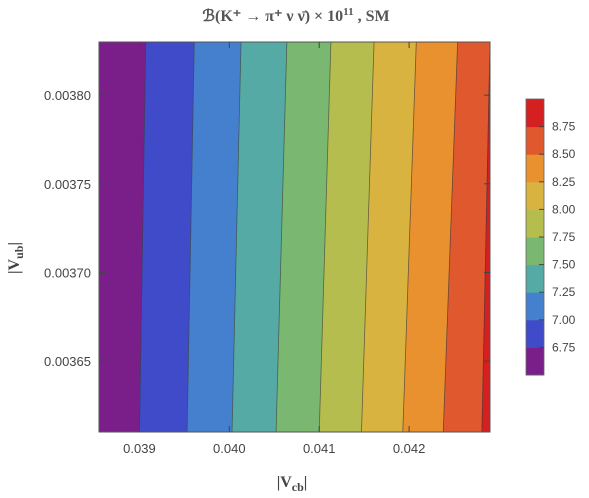  I want to click on x-axis-label-sub: cb, so click(298, 487).